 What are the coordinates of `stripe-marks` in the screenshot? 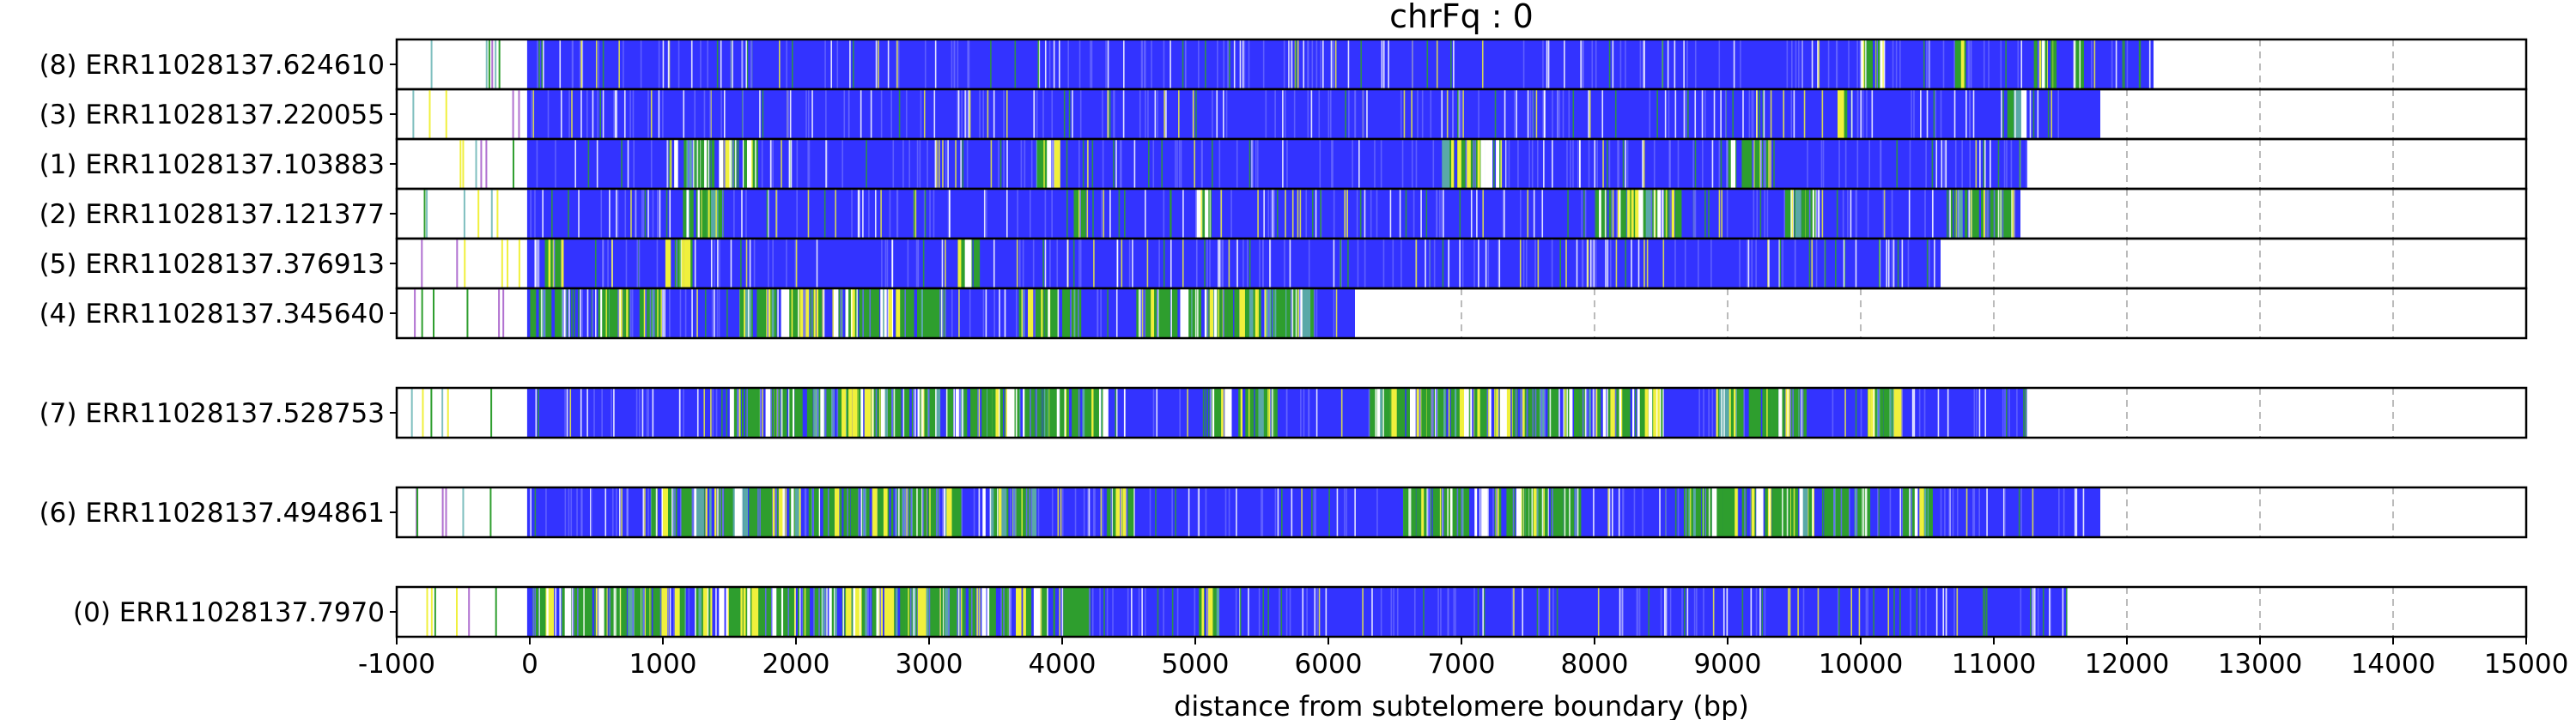 It's located at (1281, 413).